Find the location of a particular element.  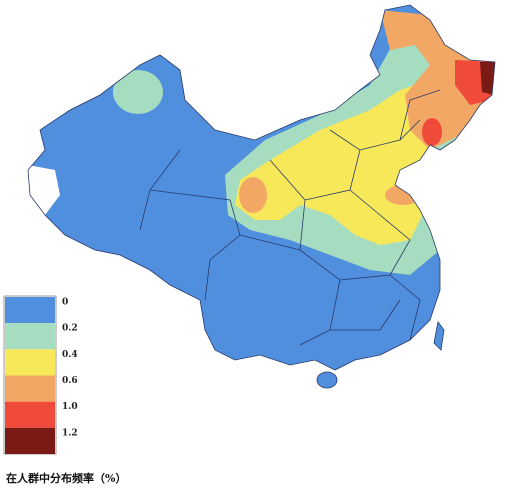

hainan is located at coordinates (327, 380).